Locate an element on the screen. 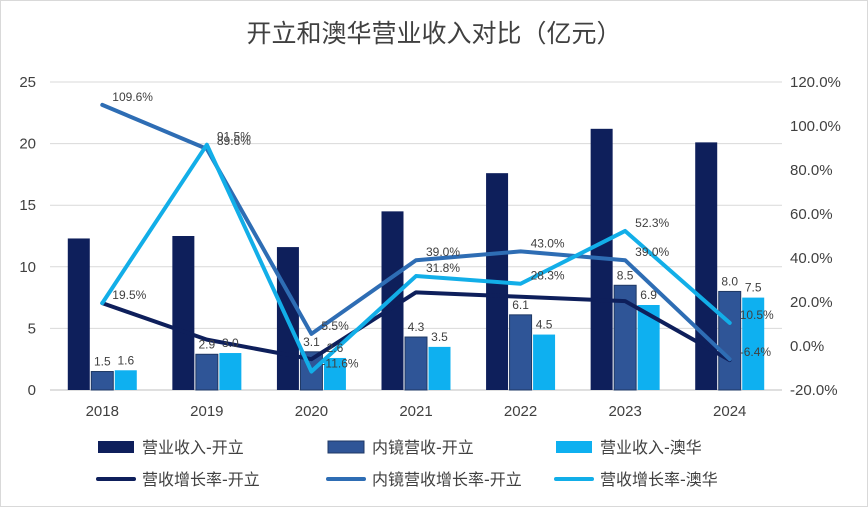  bar-data-label: 8.5 is located at coordinates (625, 275).